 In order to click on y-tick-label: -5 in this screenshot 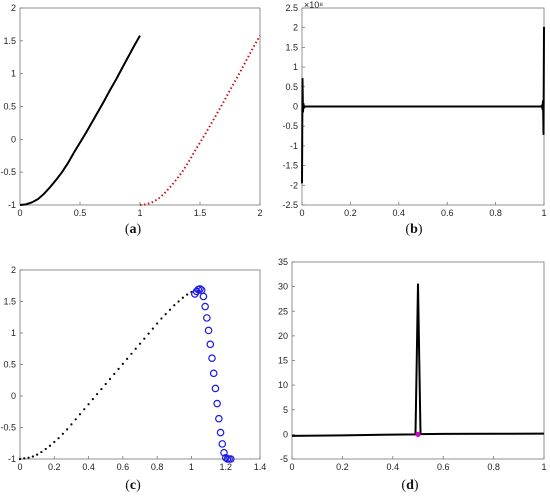, I will do `click(284, 459)`.